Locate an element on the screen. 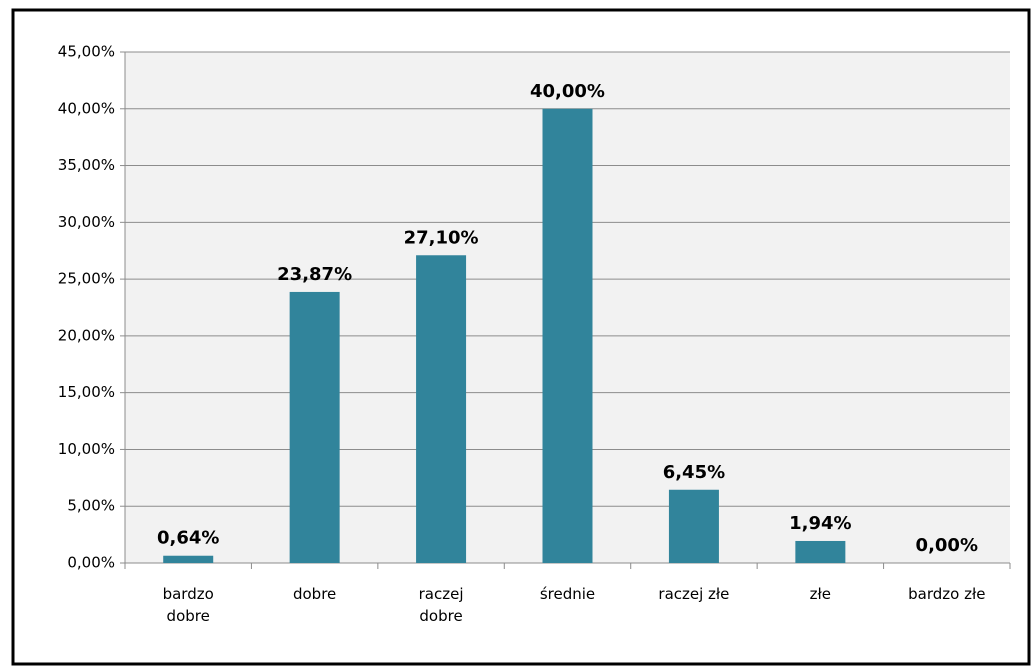  y-tick-label: 40,00% is located at coordinates (86, 108).